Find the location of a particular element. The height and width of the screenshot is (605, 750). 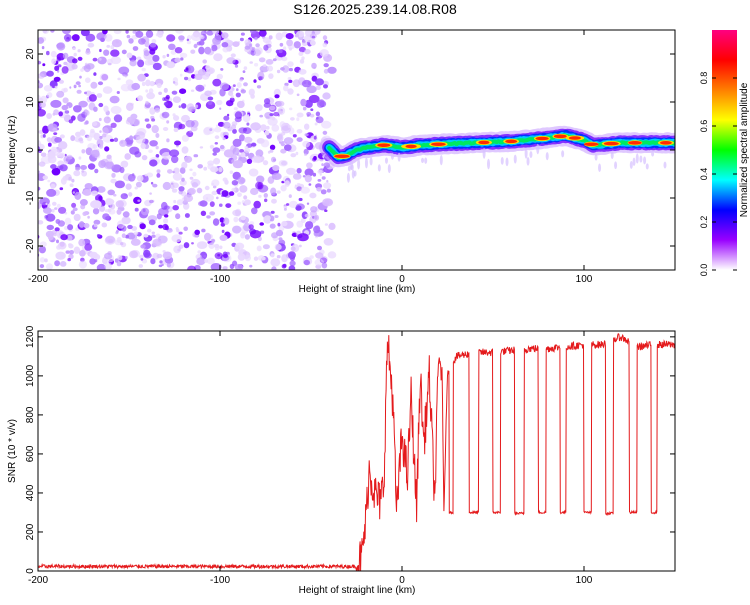

spectrogram-x-tick-label: -200 is located at coordinates (38, 279).